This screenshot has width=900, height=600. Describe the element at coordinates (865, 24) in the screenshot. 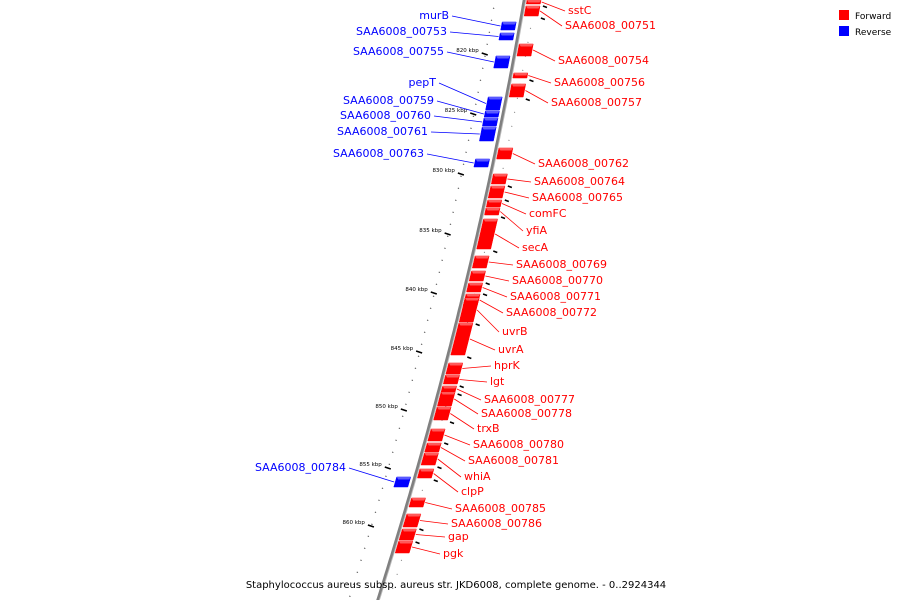

I see `legend: Forward Reverse` at that location.